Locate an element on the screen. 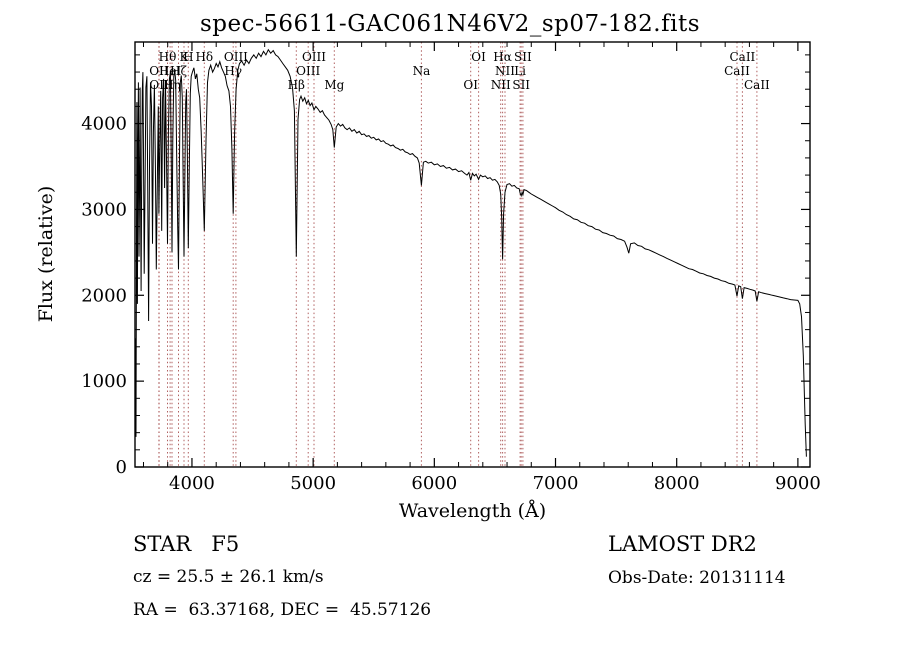 The image size is (900, 649). spectral-line-label: Hγ is located at coordinates (233, 71).